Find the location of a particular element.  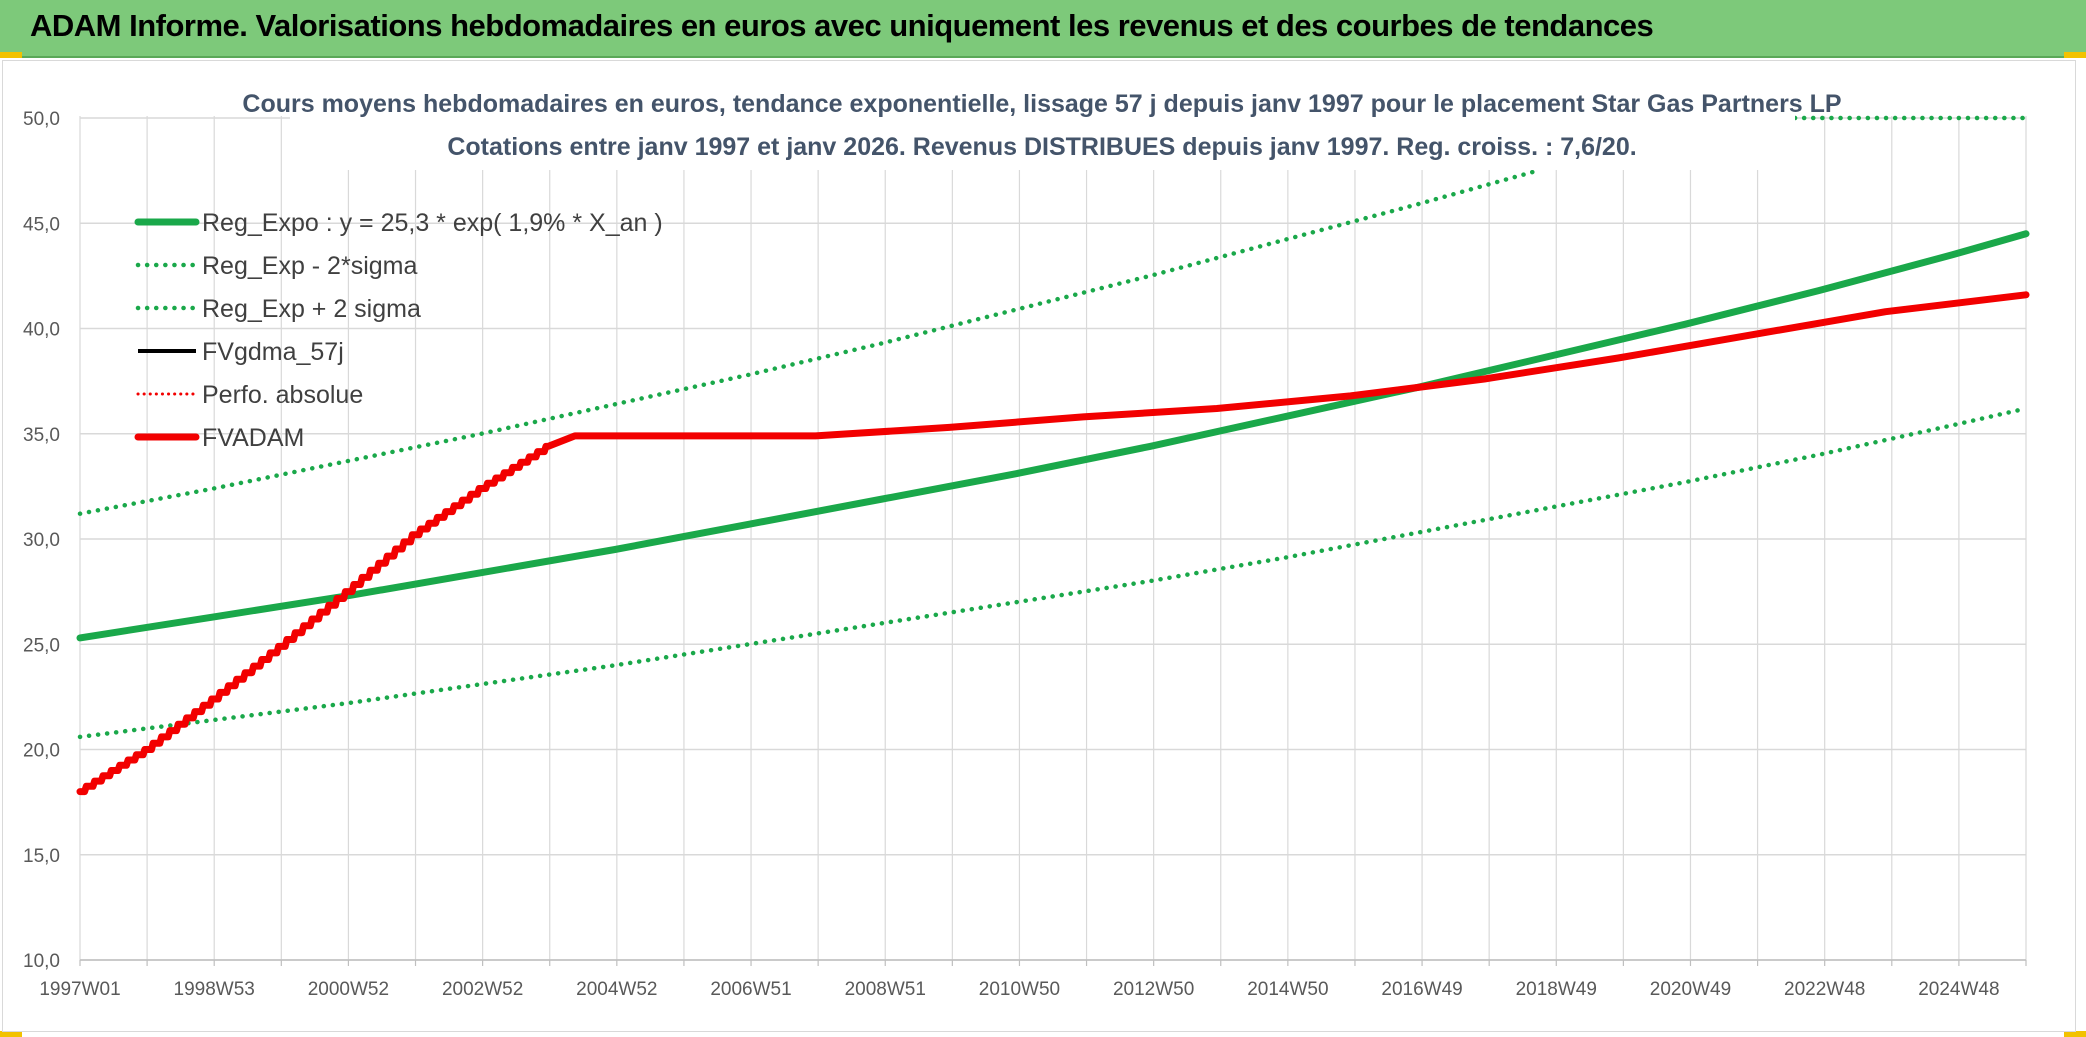

x-tick-label: 1997W01 is located at coordinates (79, 989).